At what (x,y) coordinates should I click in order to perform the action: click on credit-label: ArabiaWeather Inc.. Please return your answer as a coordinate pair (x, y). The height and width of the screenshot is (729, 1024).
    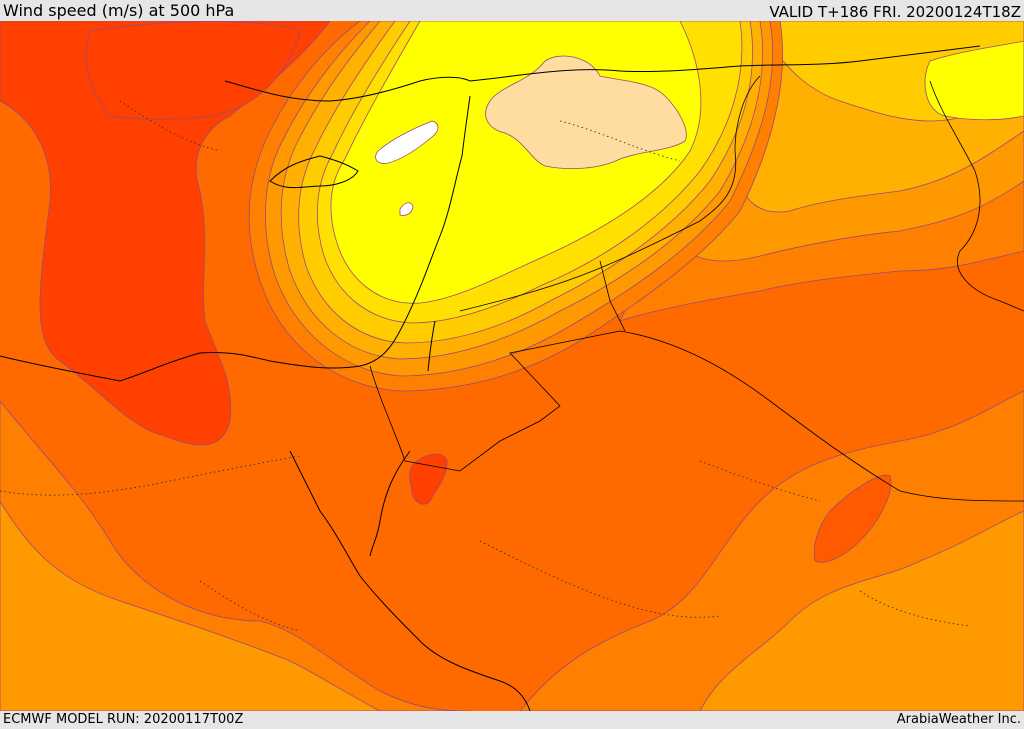
    Looking at the image, I should click on (958, 719).